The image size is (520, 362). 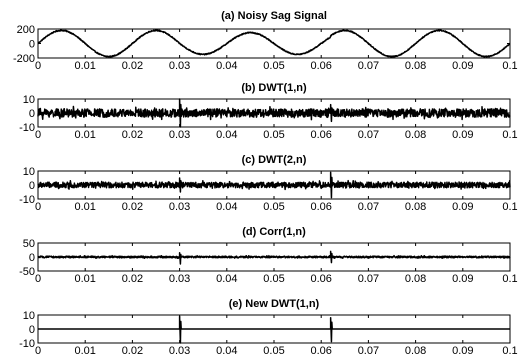 What do you see at coordinates (24, 59) in the screenshot?
I see `y-tick-label: -200` at bounding box center [24, 59].